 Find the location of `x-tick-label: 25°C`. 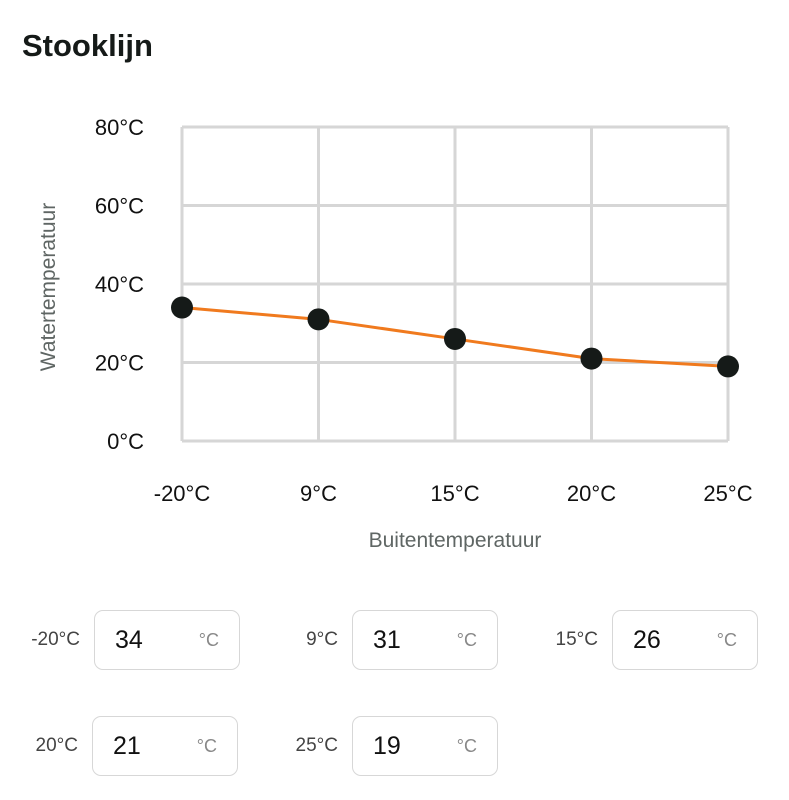

x-tick-label: 25°C is located at coordinates (727, 493).